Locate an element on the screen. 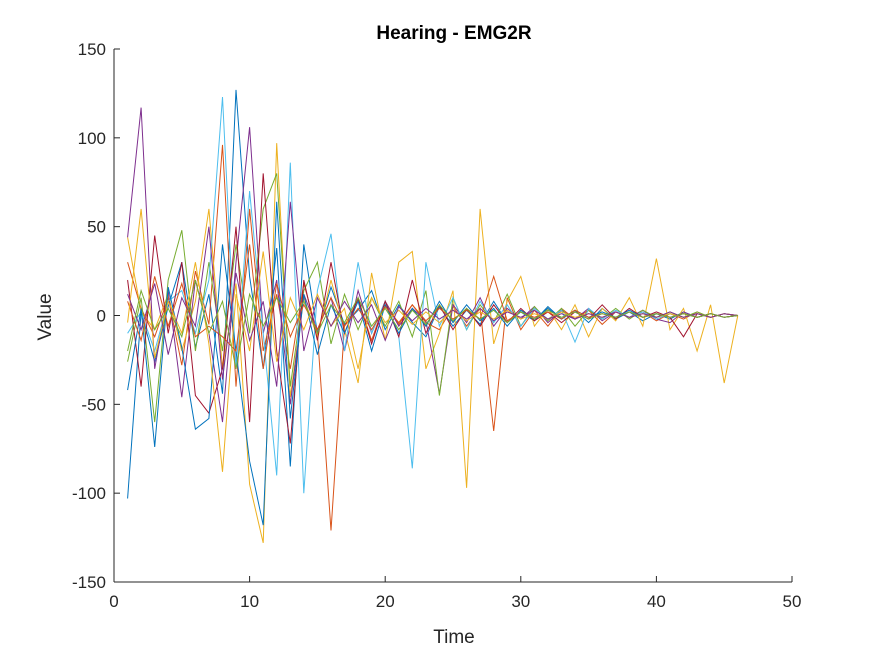 The width and height of the screenshot is (875, 656). y-axis-label: Value is located at coordinates (45, 316).